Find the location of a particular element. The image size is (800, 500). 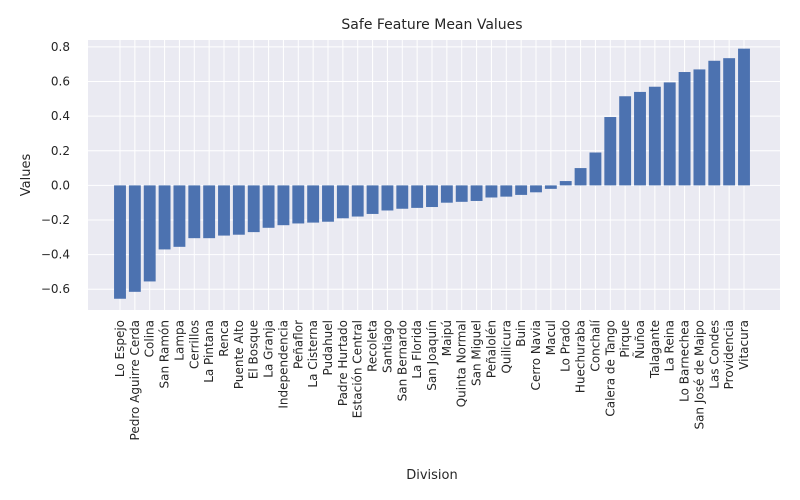

x-tick-label: La Granja is located at coordinates (269, 349).